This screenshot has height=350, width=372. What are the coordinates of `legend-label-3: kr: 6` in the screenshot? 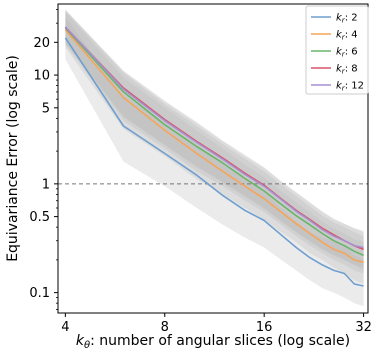 It's located at (347, 53).